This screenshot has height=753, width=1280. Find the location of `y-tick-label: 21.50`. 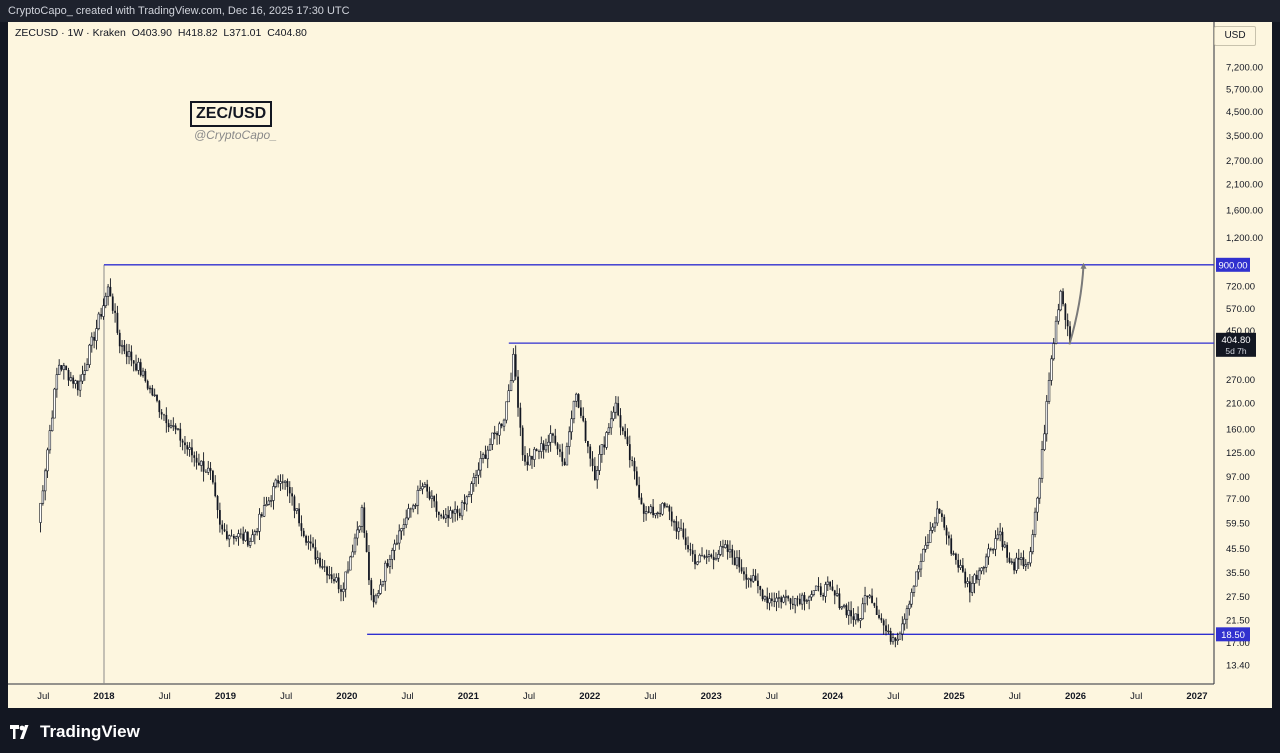

y-tick-label: 21.50 is located at coordinates (1238, 621).